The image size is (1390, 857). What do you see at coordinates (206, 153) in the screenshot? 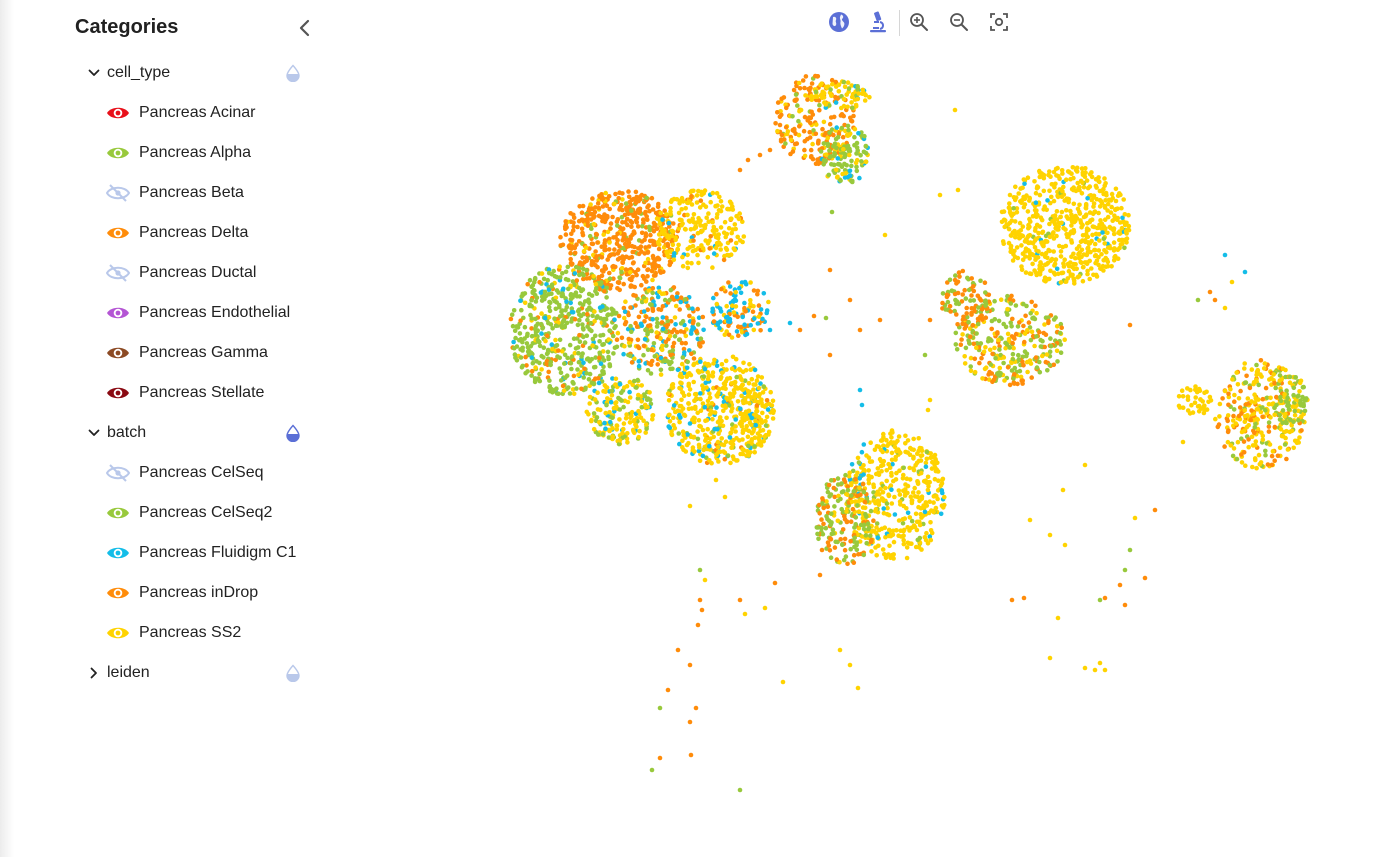
I see `category-item-pancreas-alpha: Pancreas Alpha` at bounding box center [206, 153].